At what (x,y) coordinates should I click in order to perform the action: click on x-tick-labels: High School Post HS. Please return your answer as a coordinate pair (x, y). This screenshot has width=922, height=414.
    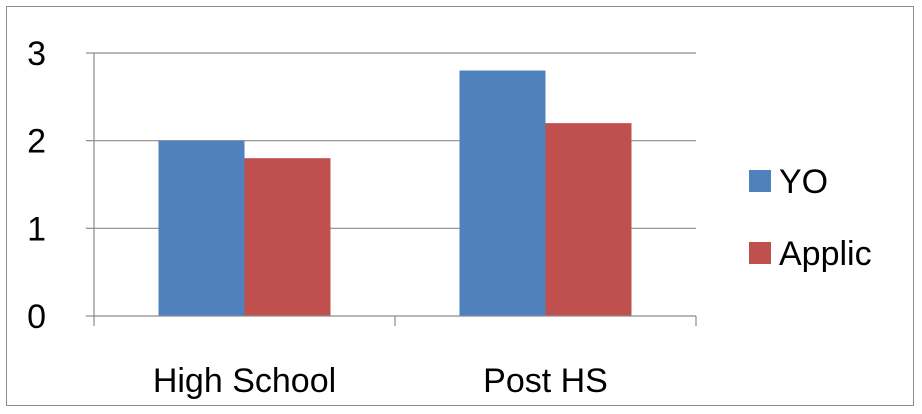
    Looking at the image, I should click on (380, 381).